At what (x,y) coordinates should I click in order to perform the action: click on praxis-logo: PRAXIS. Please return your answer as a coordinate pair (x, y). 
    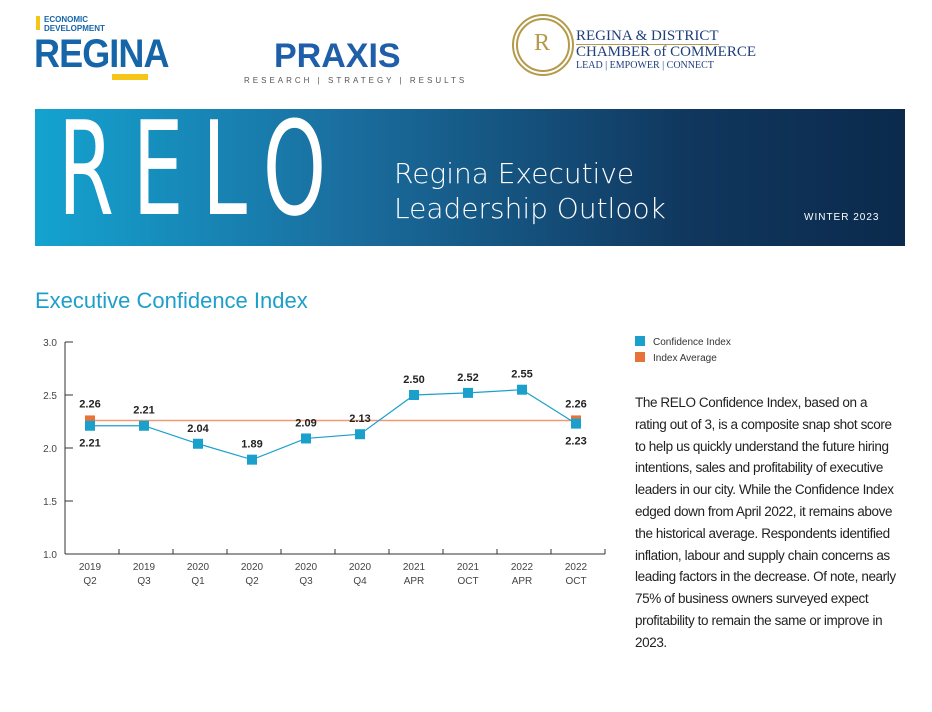
    Looking at the image, I should click on (337, 56).